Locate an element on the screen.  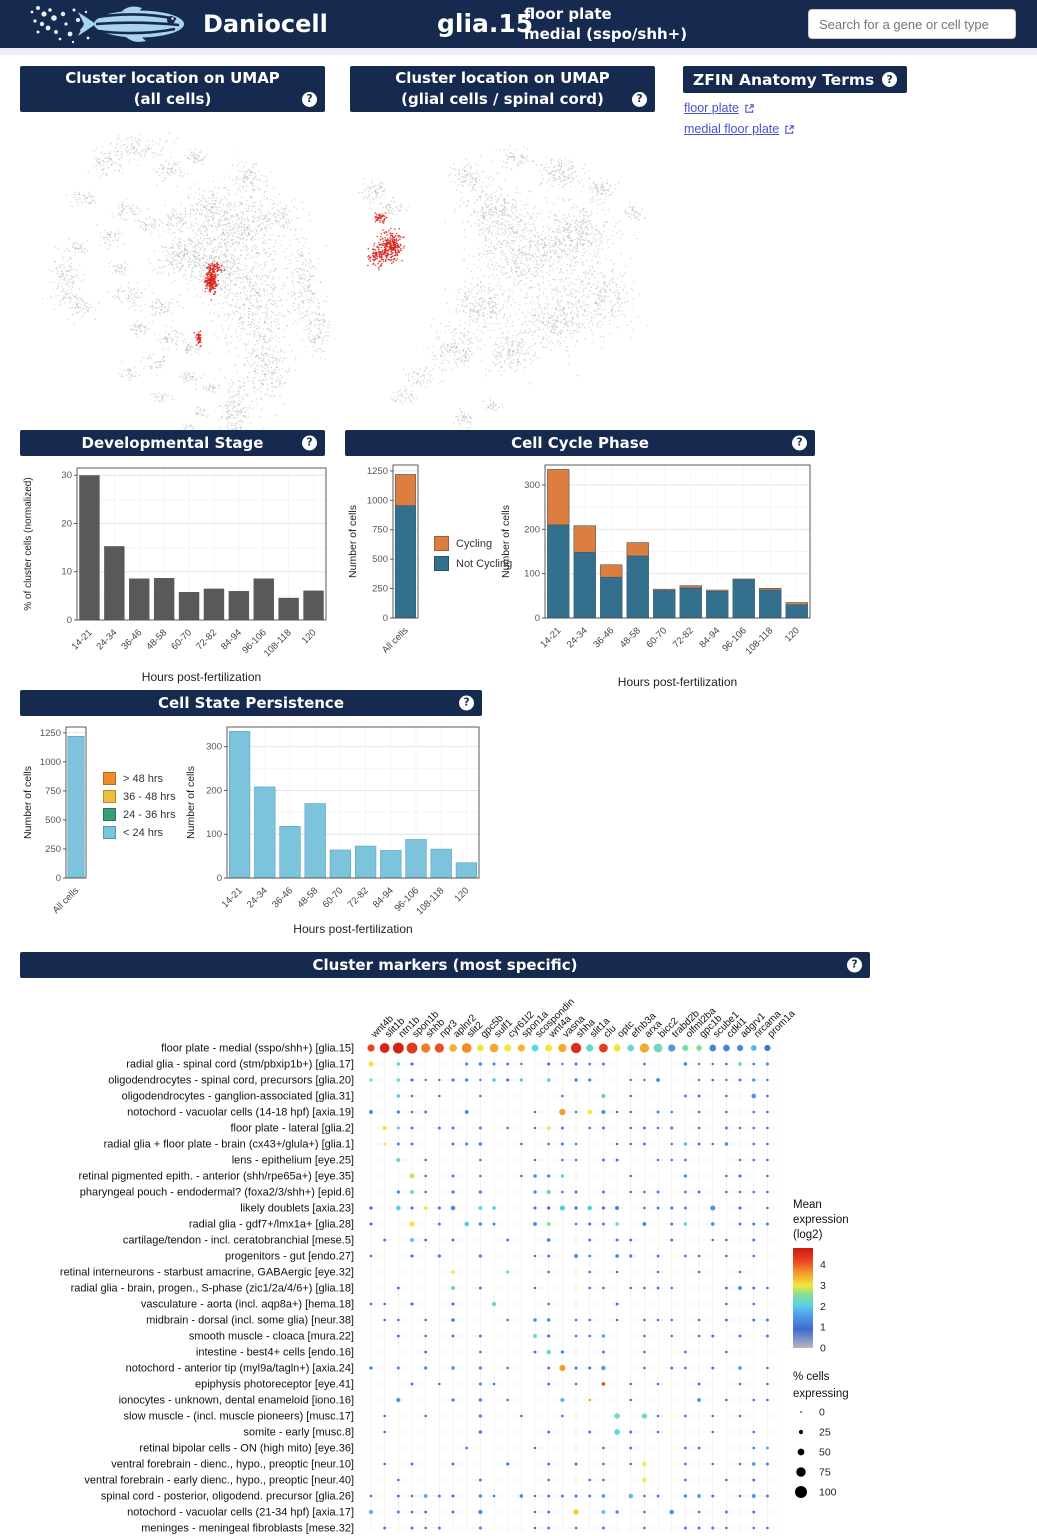
panel-umap-all-header: Cluster location on UMAP (all cells) ? is located at coordinates (172, 89).